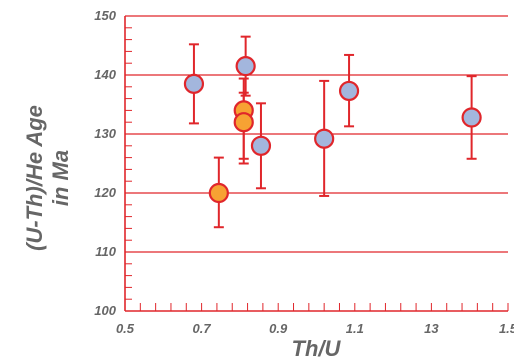 The height and width of the screenshot is (362, 514). Describe the element at coordinates (105, 15) in the screenshot. I see `y-tick-label: 150` at that location.